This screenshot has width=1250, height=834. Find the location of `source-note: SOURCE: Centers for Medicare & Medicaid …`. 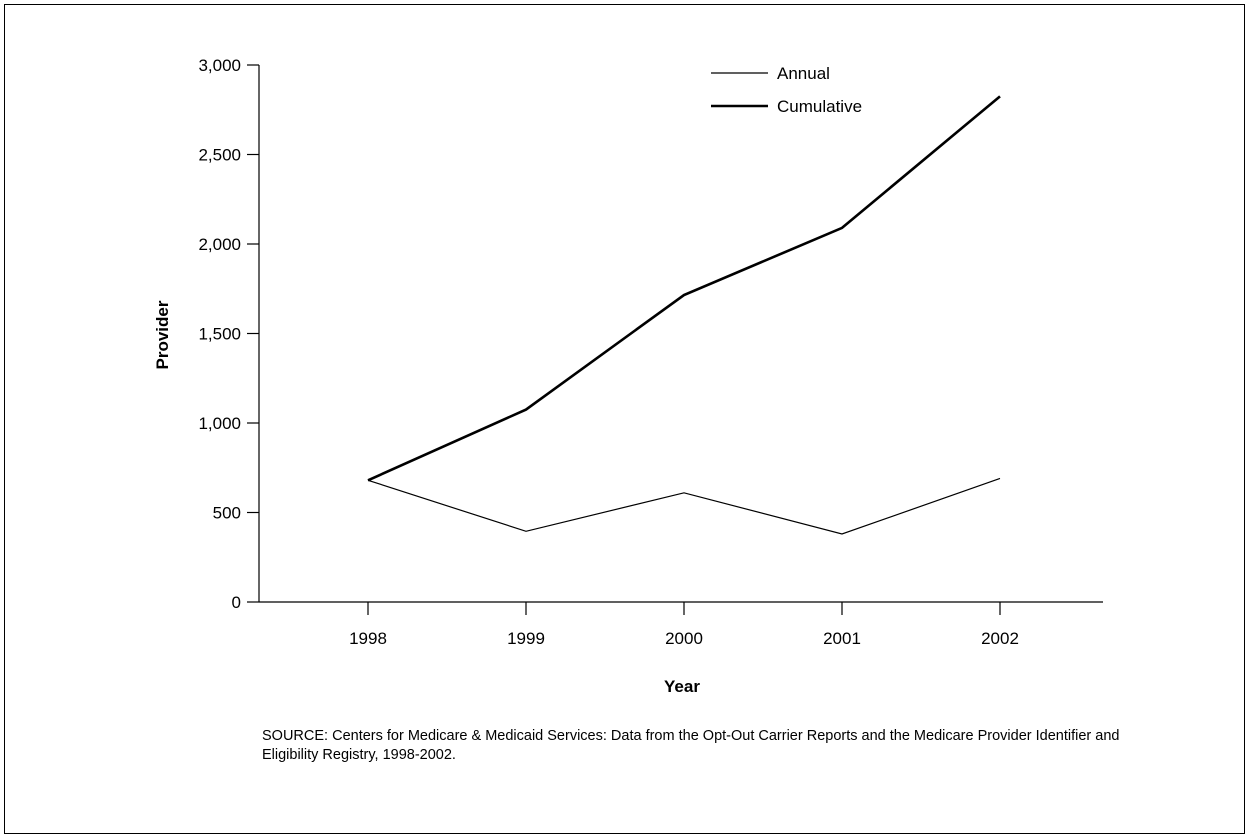

source-note: SOURCE: Centers for Medicare & Medicaid … is located at coordinates (691, 745).